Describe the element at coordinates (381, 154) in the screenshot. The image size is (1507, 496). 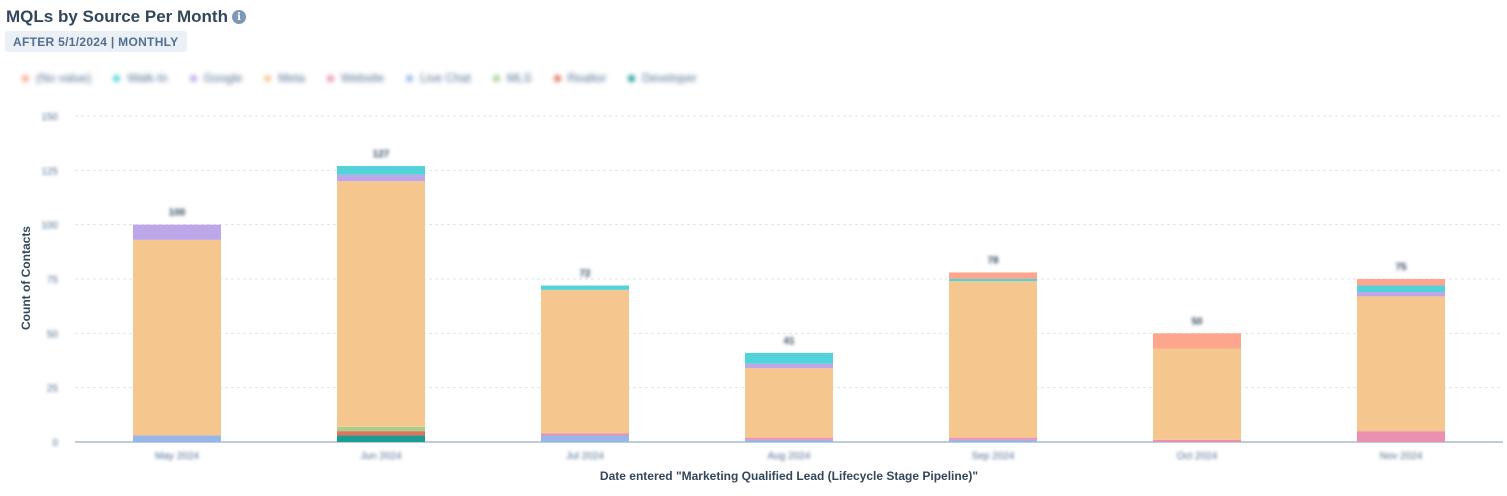
I see `bar-total-label: 127` at that location.